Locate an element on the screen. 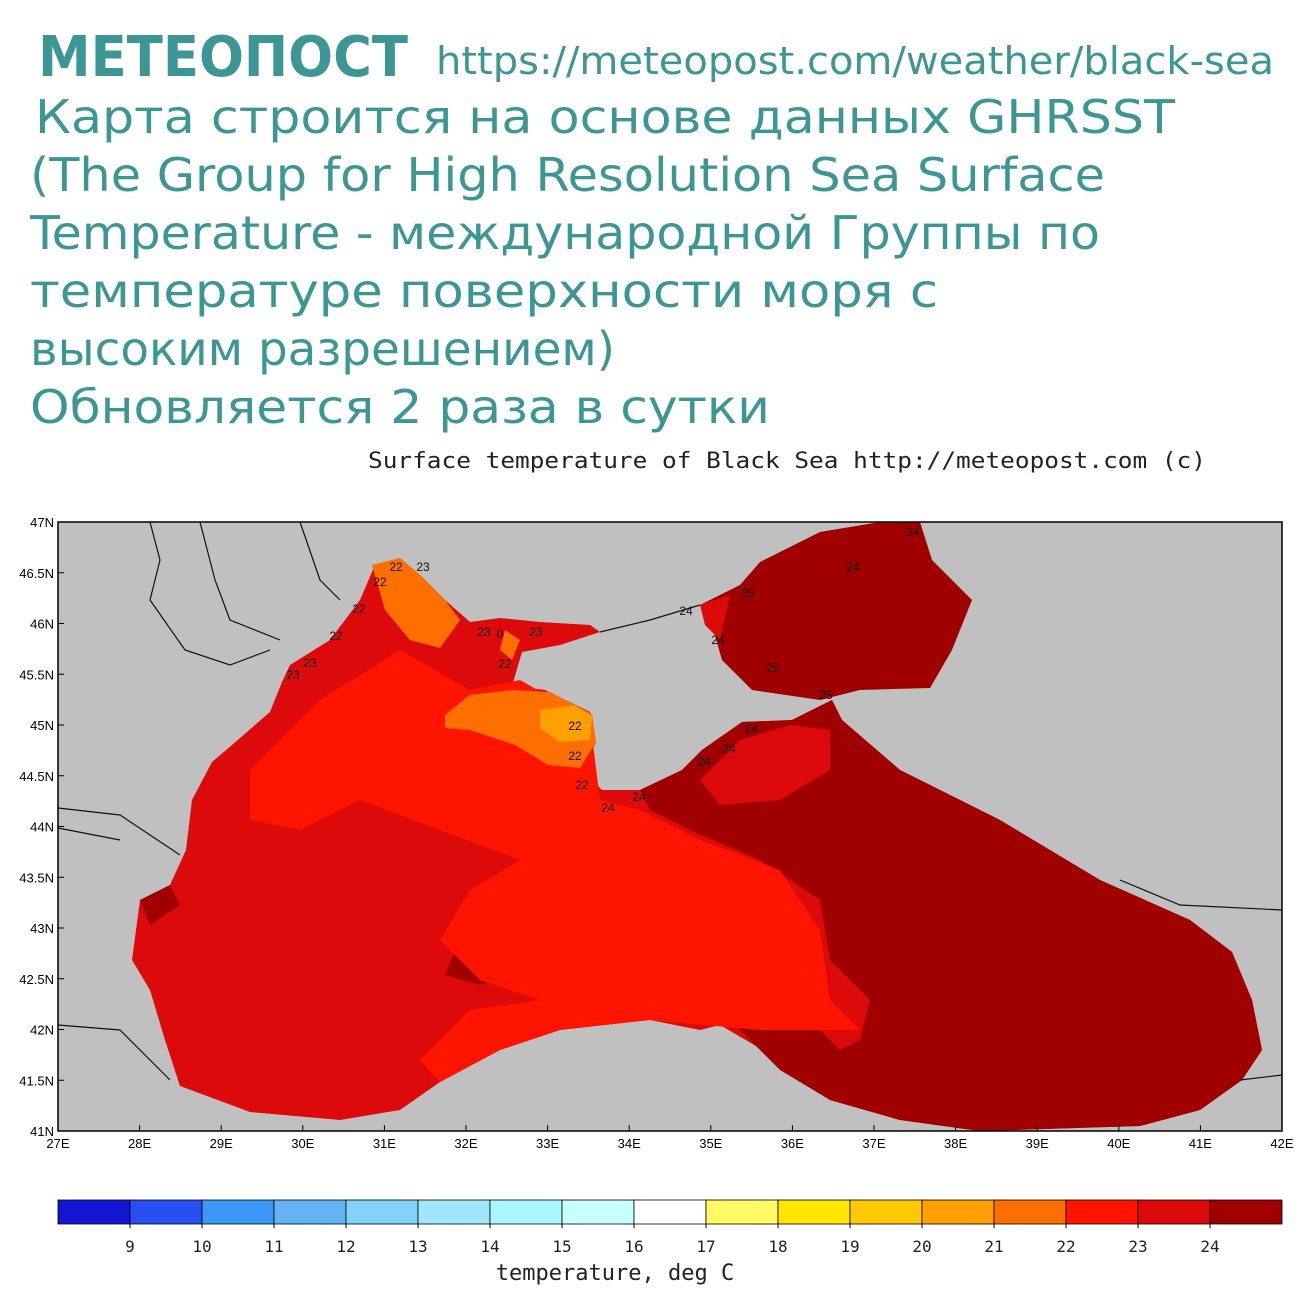 The width and height of the screenshot is (1300, 1300). colorbar: 9 10 11 12 13 14 15 16 17 18 19 20 21 22 23 24 is located at coordinates (670, 1227).